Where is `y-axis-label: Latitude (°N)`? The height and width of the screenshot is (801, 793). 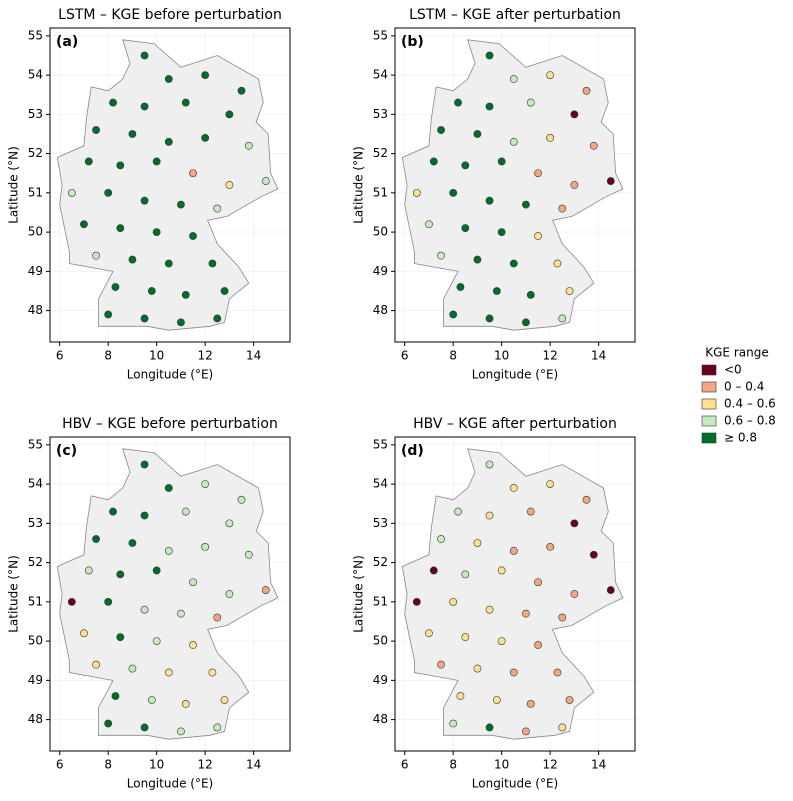
y-axis-label: Latitude (°N) is located at coordinates (359, 594).